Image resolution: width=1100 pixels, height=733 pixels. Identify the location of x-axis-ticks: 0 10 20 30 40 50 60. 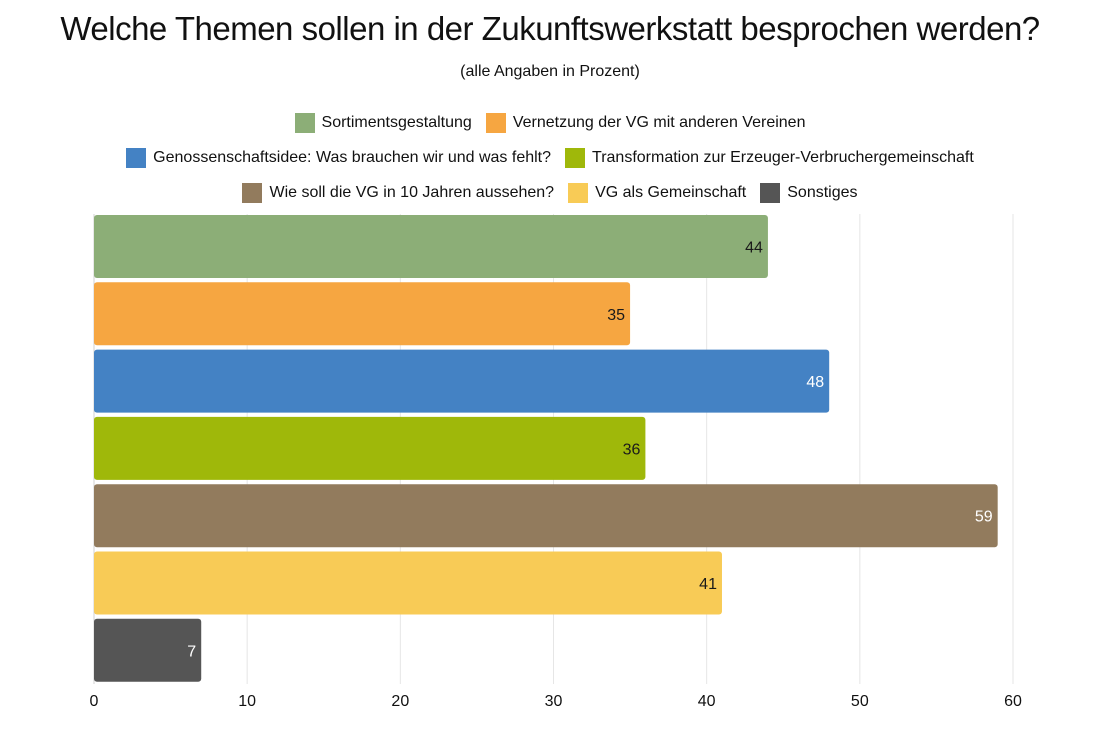
(556, 701).